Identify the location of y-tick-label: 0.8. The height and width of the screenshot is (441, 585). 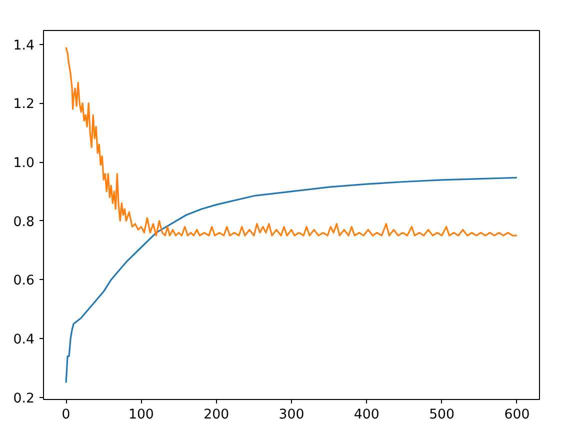
(24, 222).